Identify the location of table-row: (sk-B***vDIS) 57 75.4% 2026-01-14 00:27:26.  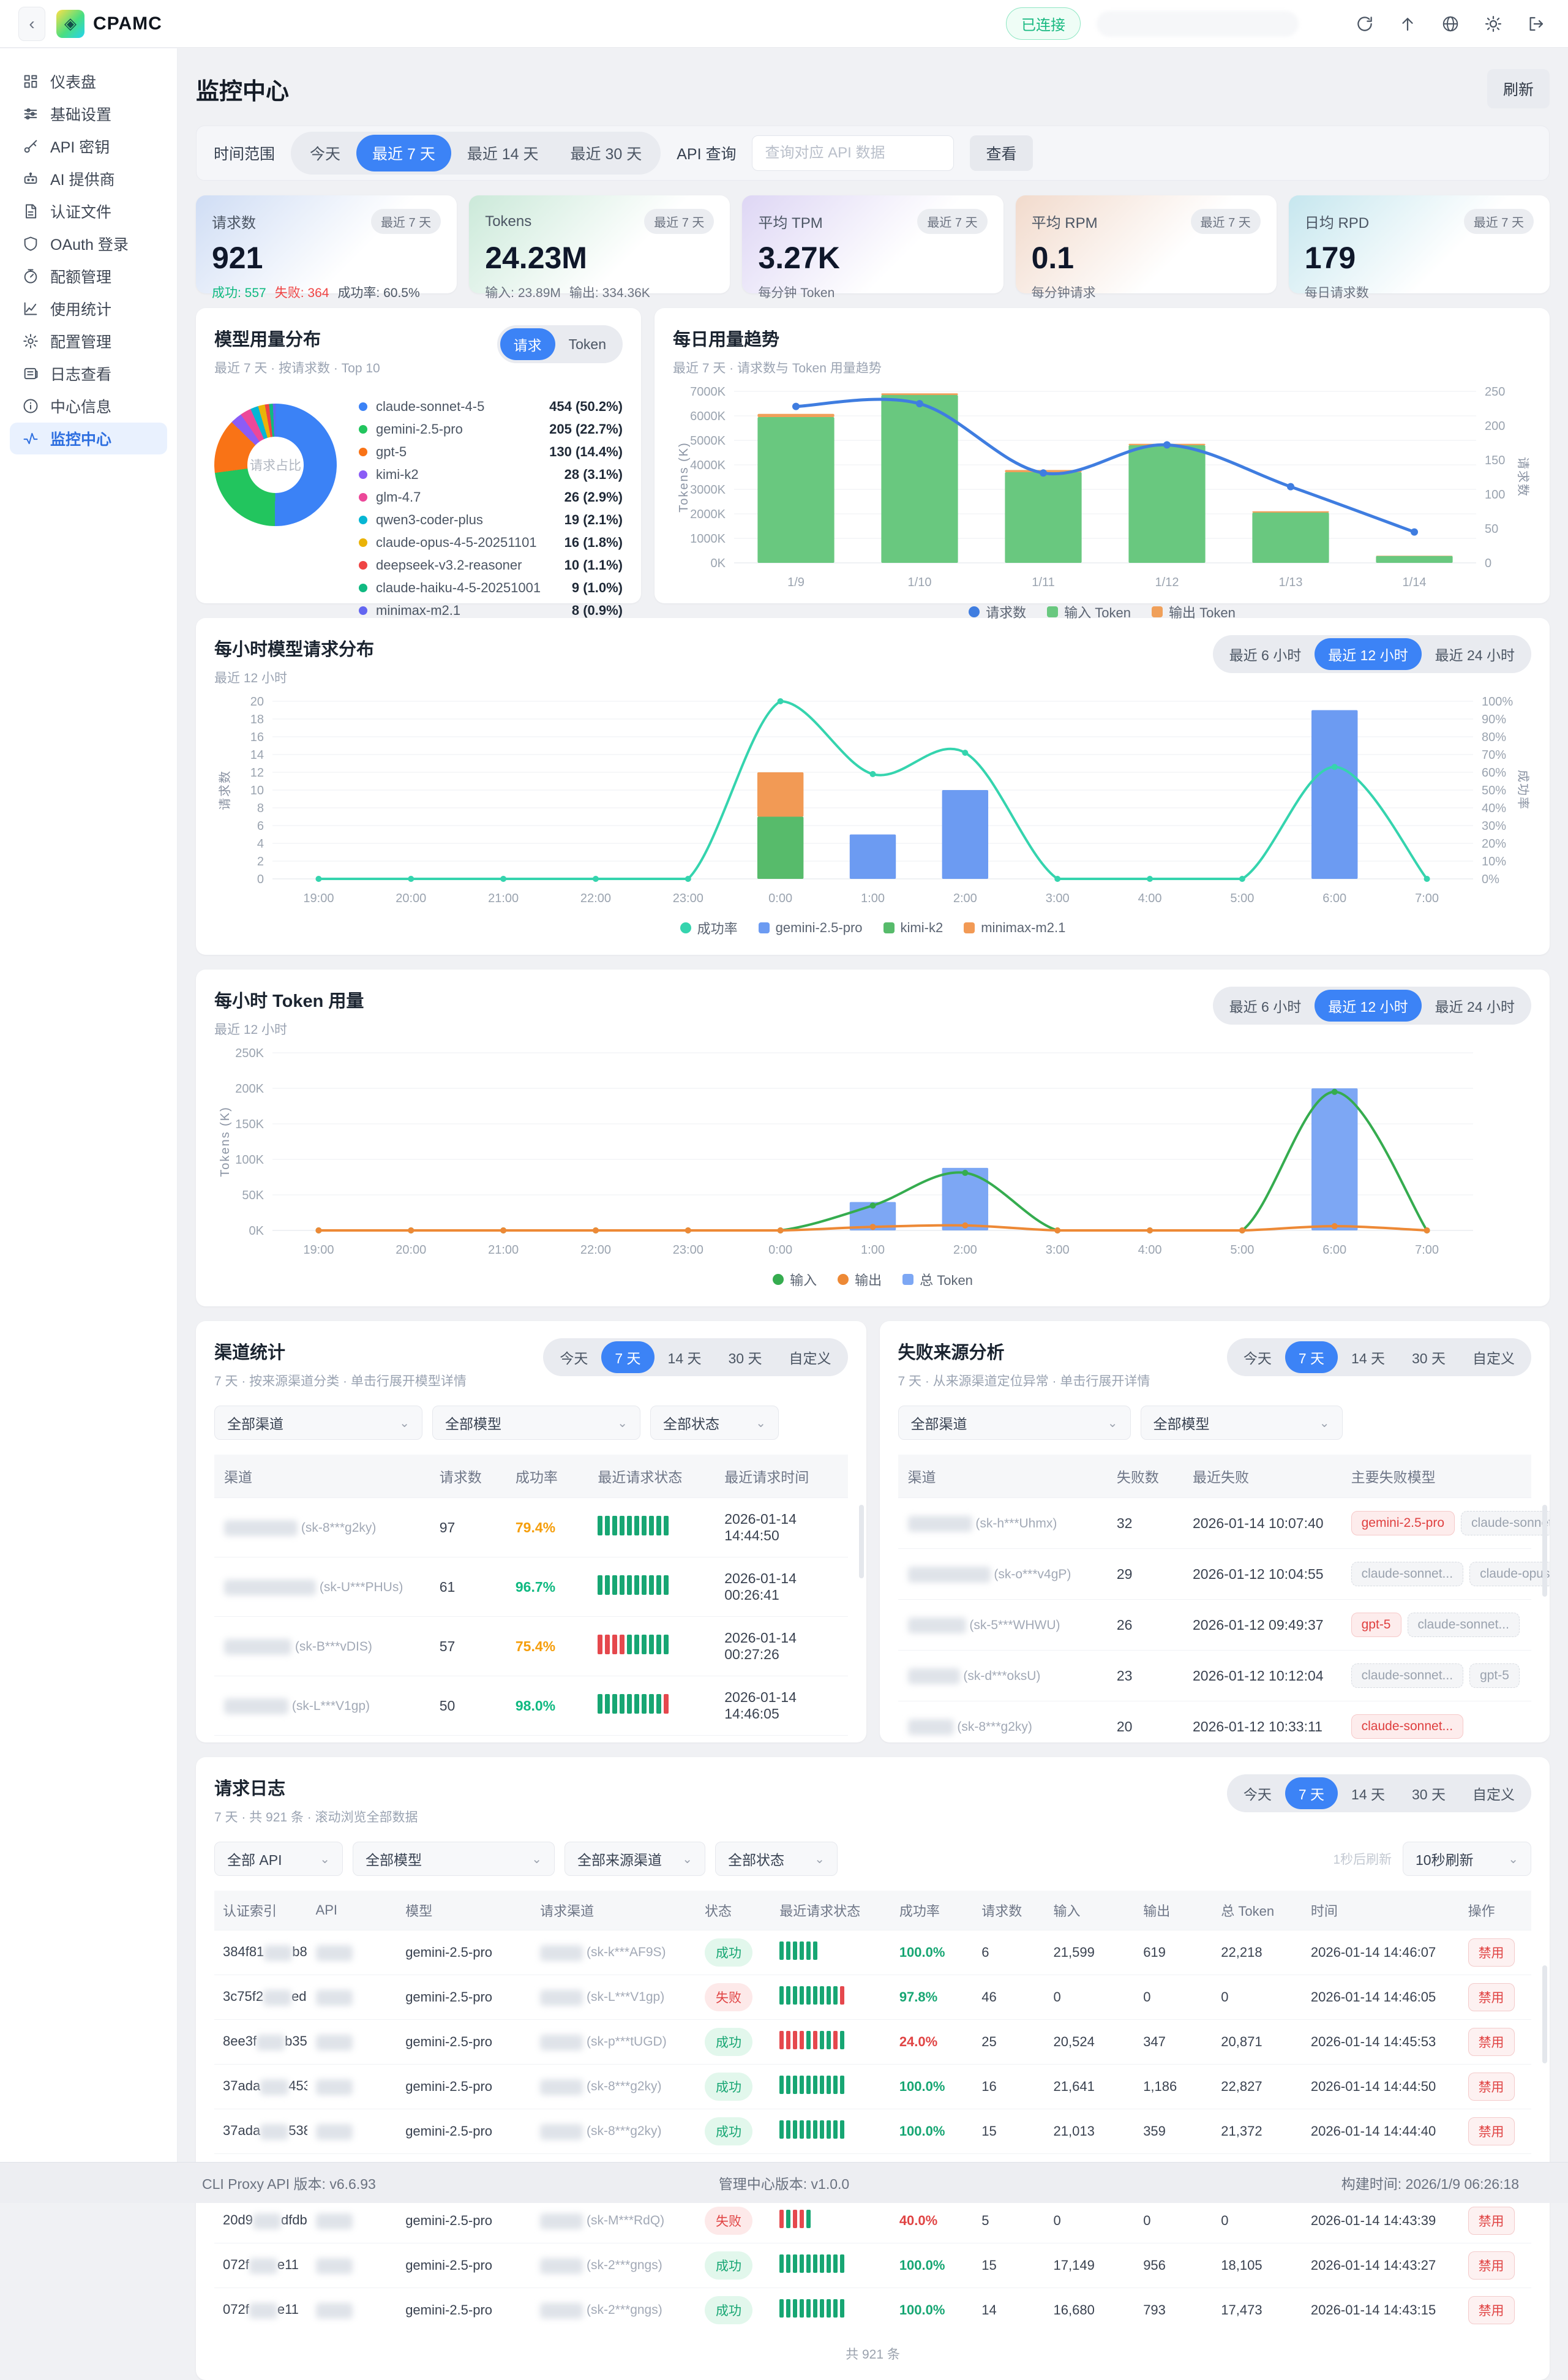
(531, 1646).